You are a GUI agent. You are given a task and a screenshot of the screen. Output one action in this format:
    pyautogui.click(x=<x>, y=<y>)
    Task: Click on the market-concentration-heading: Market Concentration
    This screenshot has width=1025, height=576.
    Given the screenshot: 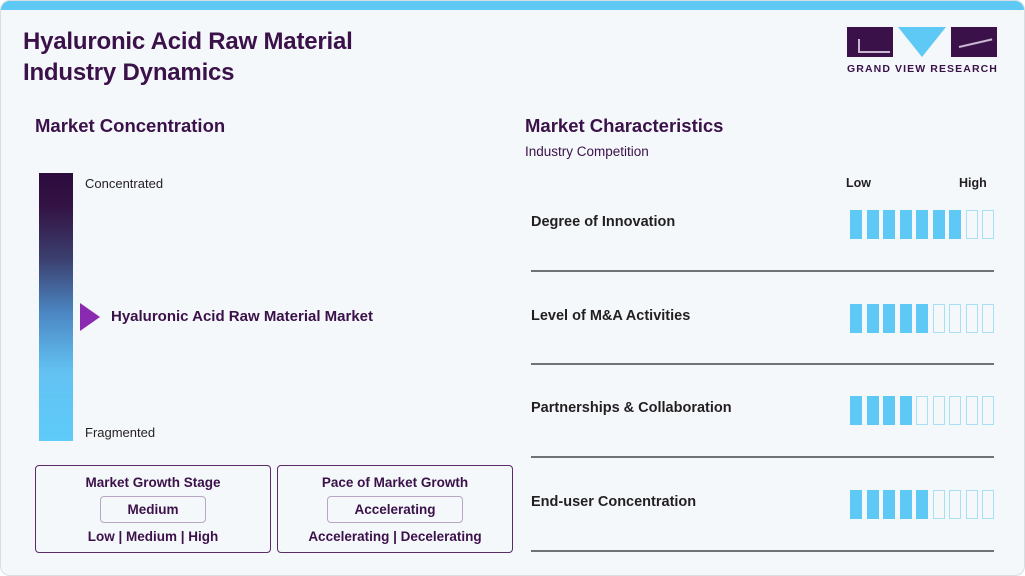 What is the action you would take?
    pyautogui.click(x=130, y=125)
    